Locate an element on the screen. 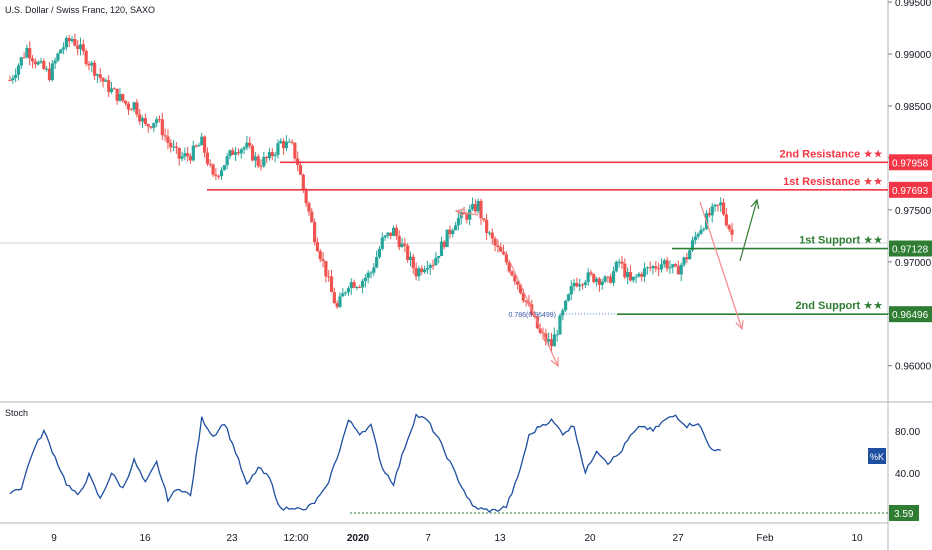 This screenshot has width=932, height=550. projection-arrow-down is located at coordinates (721, 265).